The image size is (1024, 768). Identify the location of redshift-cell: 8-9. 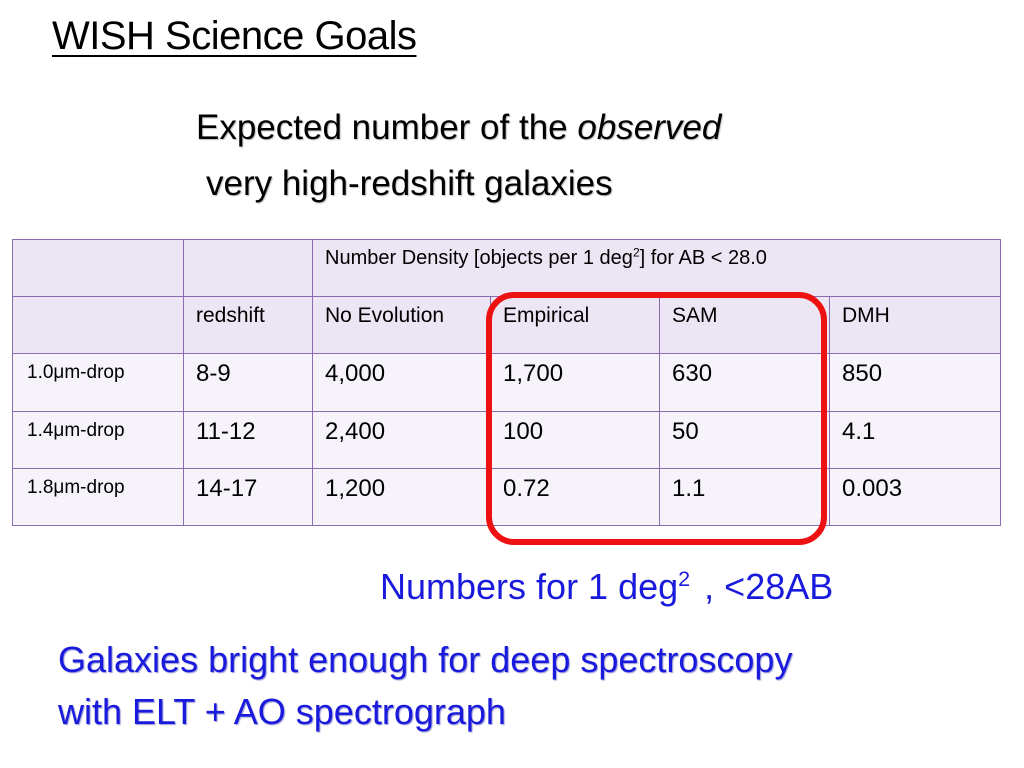
(248, 382).